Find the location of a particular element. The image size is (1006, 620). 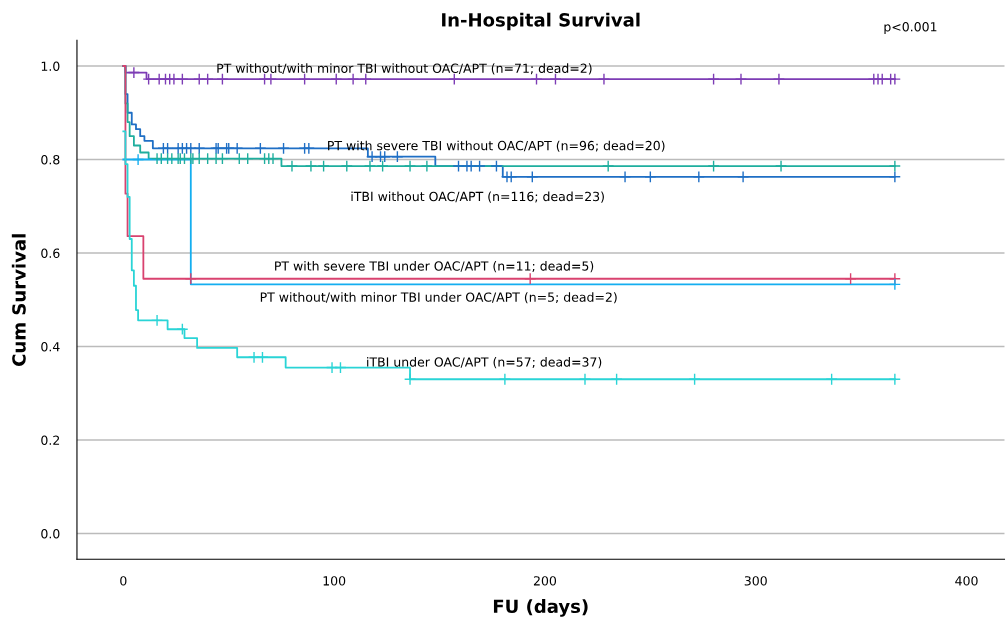

annotation: PT without/with minor TBI without OAC/APT (n=71; dead=2) is located at coordinates (404, 69).